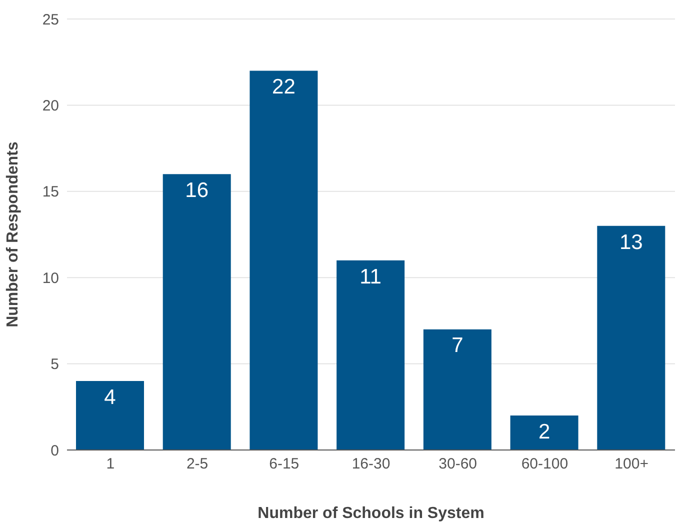  Describe the element at coordinates (110, 397) in the screenshot. I see `data-label: 4` at that location.